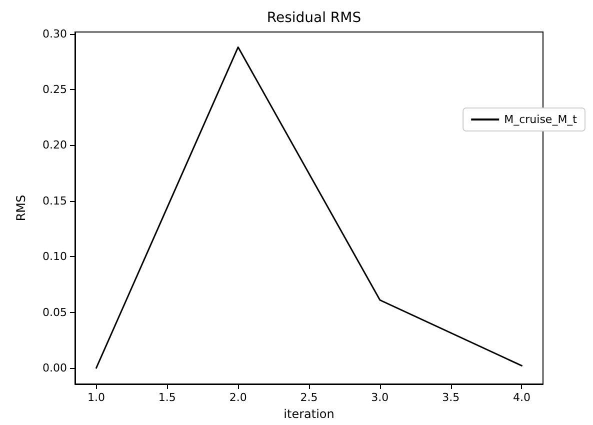 This screenshot has width=593, height=425. Describe the element at coordinates (541, 119) in the screenshot. I see `legend-label: M_cruise_M_t` at that location.